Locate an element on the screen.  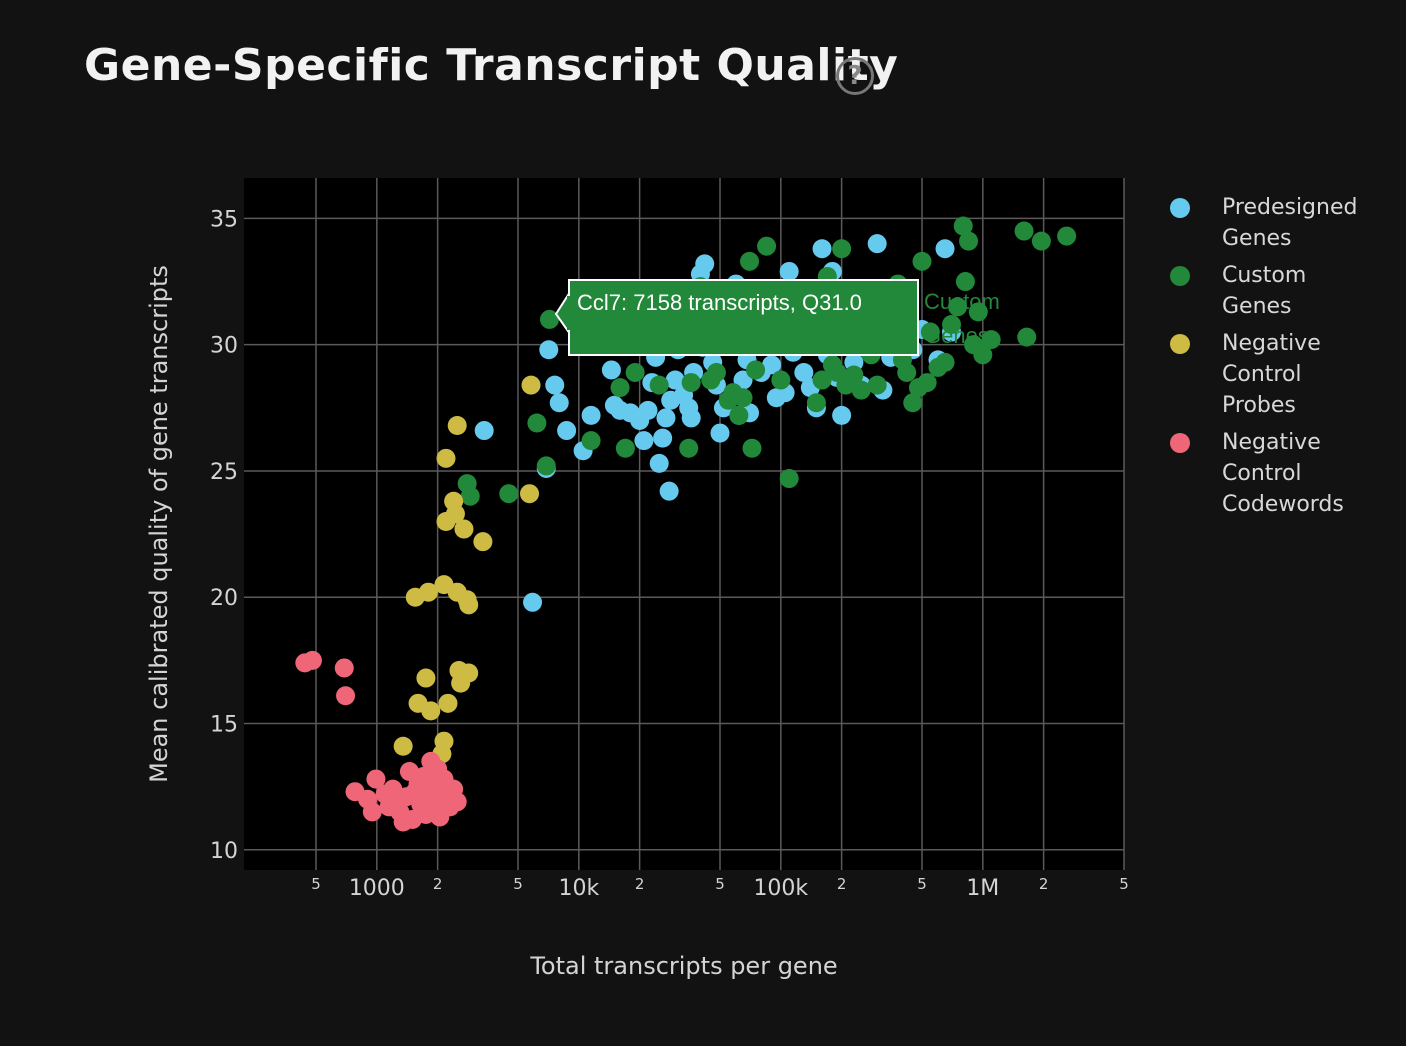
legend-item-negative-control-probes: Negative Control Probes is located at coordinates (1283, 374).